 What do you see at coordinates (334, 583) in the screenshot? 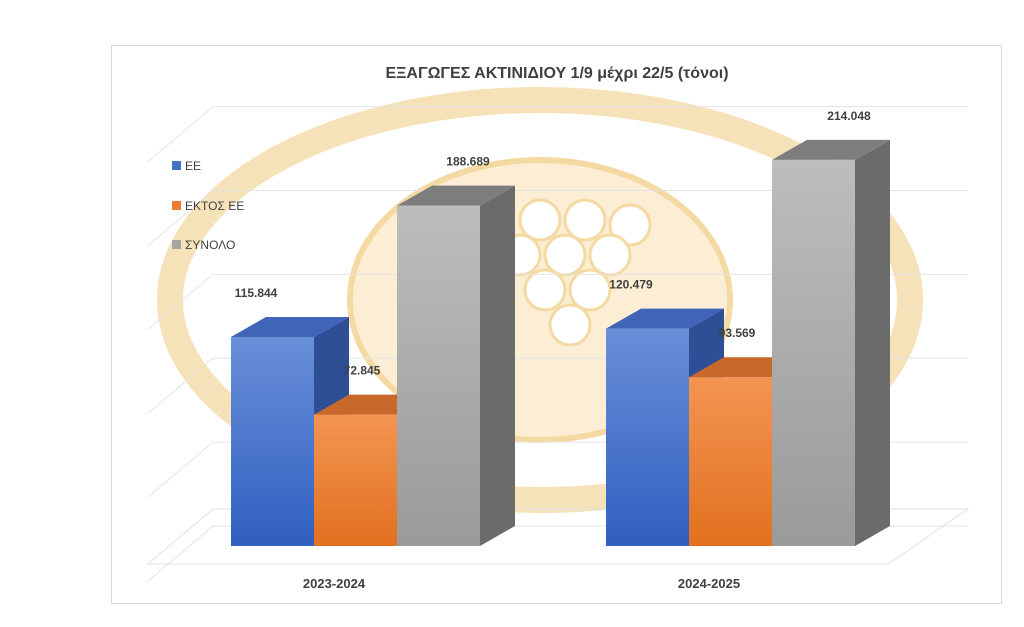
I see `category-label: 2023-2024` at bounding box center [334, 583].